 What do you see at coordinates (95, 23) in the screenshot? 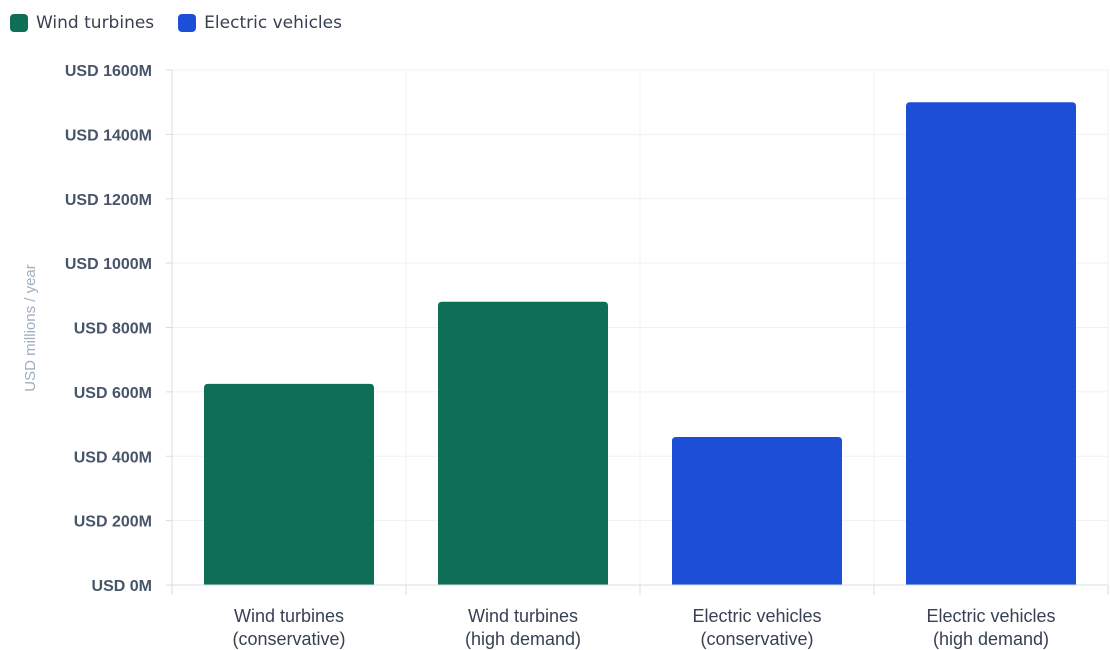
I see `legend-label-wind-turbines: Wind turbines` at bounding box center [95, 23].